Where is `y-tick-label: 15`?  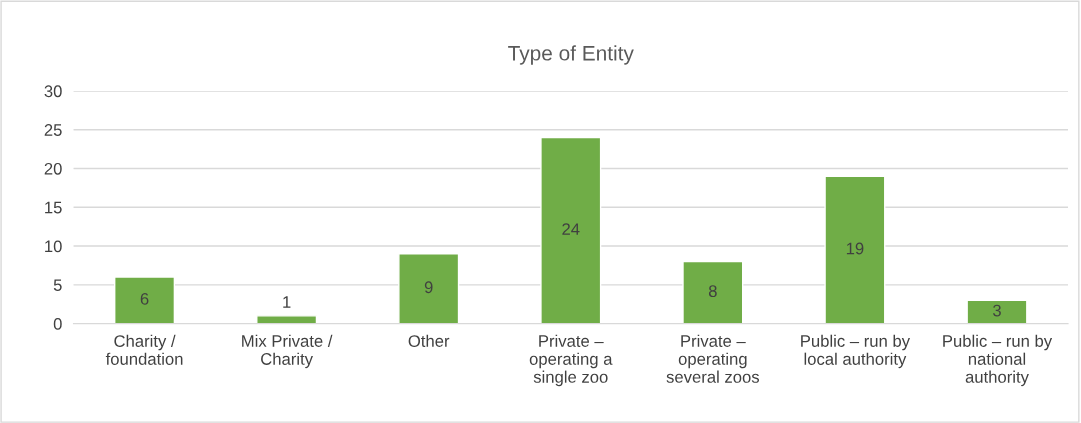
y-tick-label: 15 is located at coordinates (53, 207).